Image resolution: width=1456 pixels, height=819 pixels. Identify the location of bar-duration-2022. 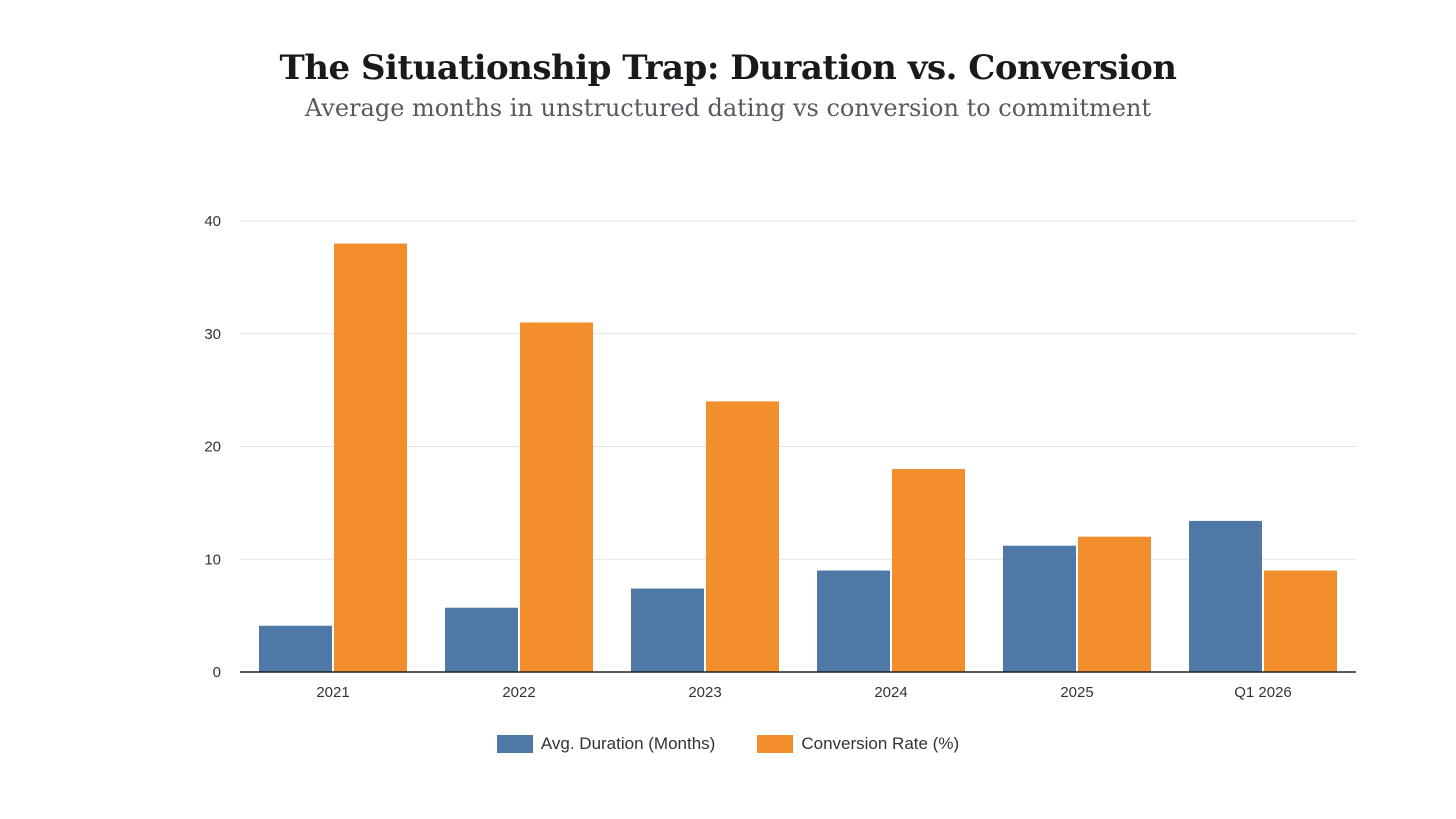
(481, 639).